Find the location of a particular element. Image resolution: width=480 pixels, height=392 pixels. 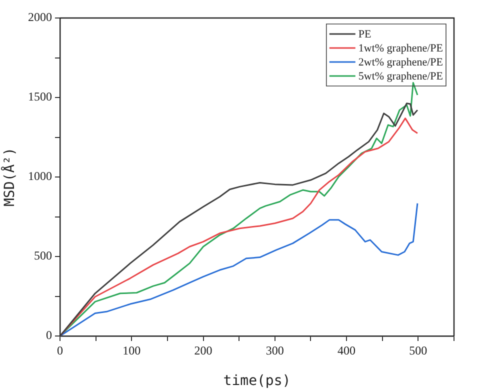

y-tick-label: 0 is located at coordinates (49, 335).